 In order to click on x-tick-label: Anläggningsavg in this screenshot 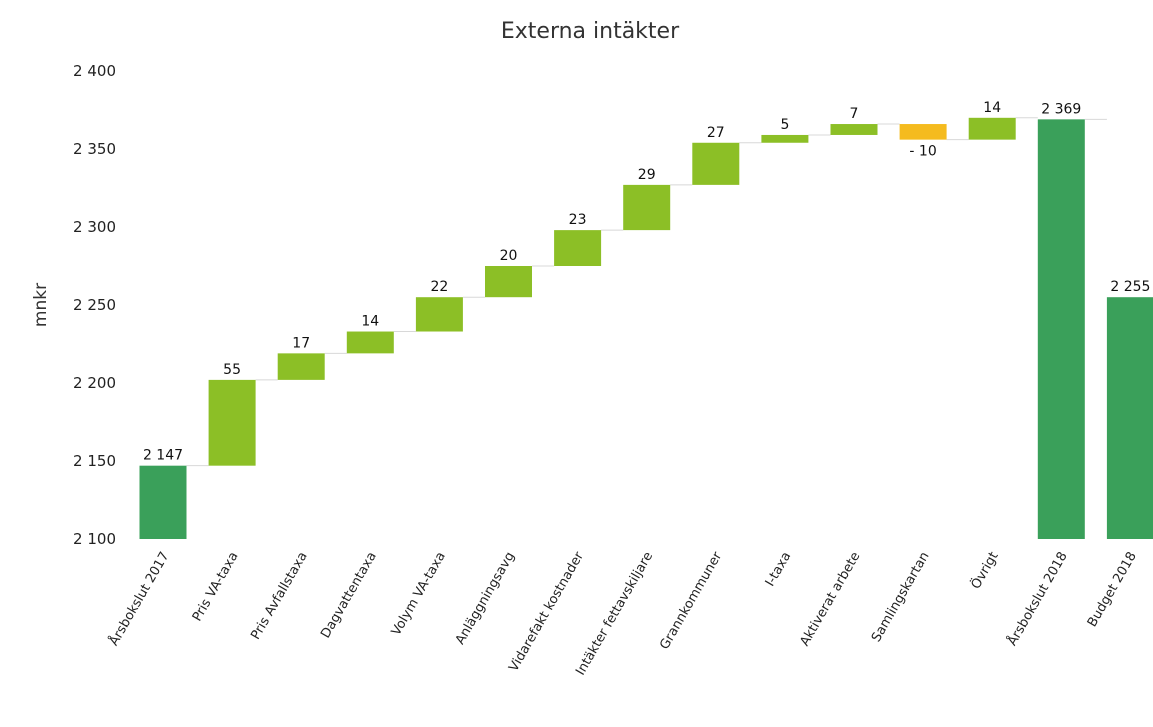, I will do `click(485, 599)`.